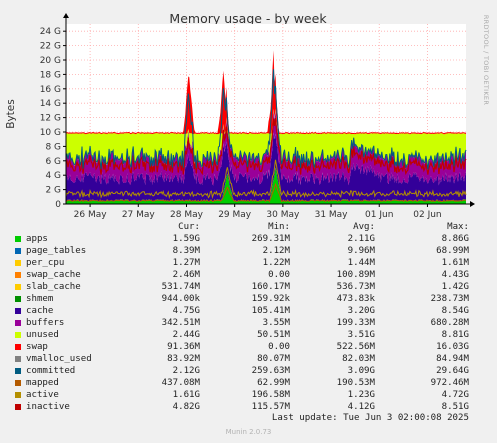  What do you see at coordinates (248, 299) in the screenshot?
I see `legend-row-shmem: shmem 944.00k 159.92k 473.83k 238.73M` at bounding box center [248, 299].